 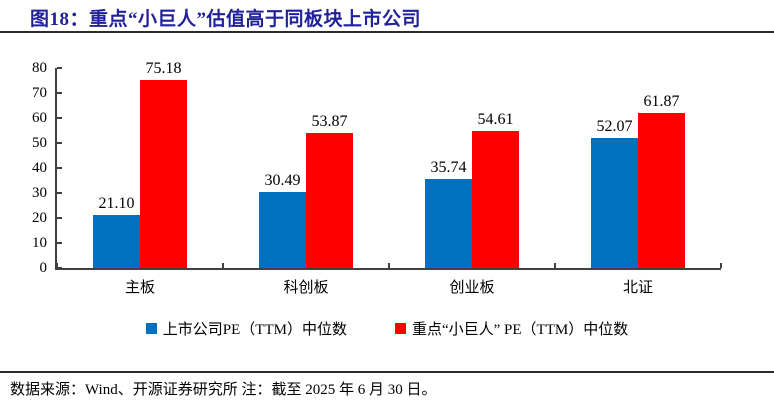 What do you see at coordinates (387, 328) in the screenshot?
I see `chart-legend: 上市公司PE（TTM）中位数 重点“小巨人” PE（TTM）中位数` at bounding box center [387, 328].